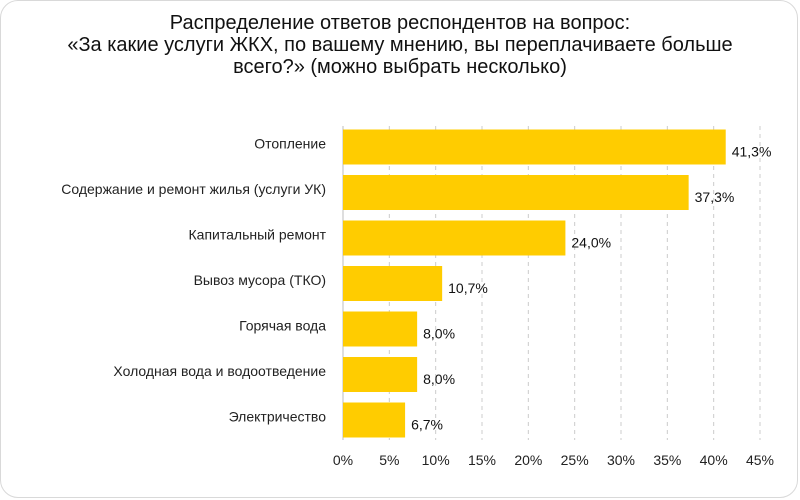 The image size is (800, 500). What do you see at coordinates (290, 144) in the screenshot?
I see `category-label: Отопление` at bounding box center [290, 144].